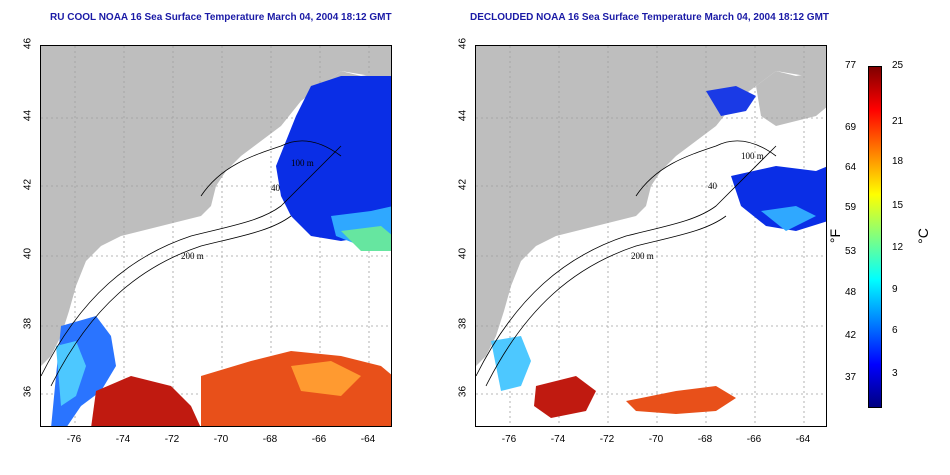 This screenshot has width=950, height=475. Describe the element at coordinates (326, 378) in the screenshot. I see `warm-water-yellow` at that location.